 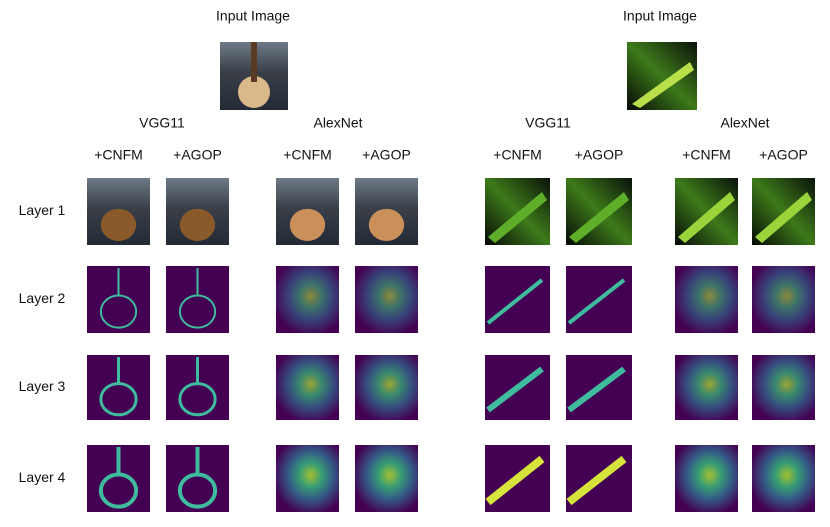 What do you see at coordinates (42, 386) in the screenshot?
I see `row-label: Layer 3` at bounding box center [42, 386].